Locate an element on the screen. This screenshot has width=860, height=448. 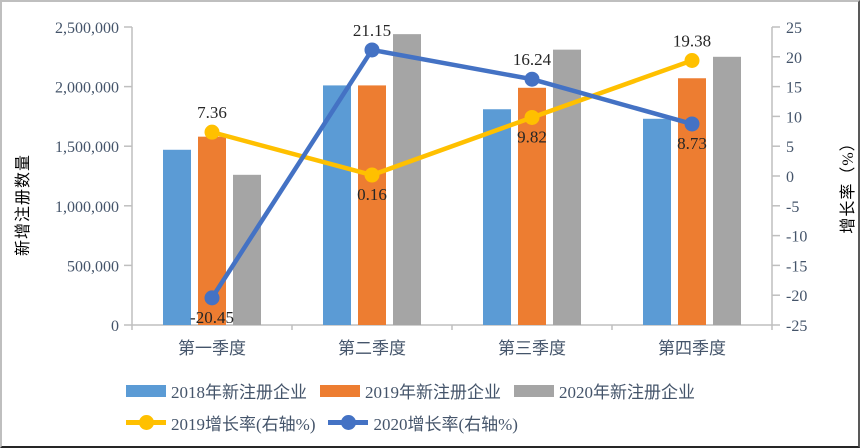
right-axis-tick-label: 0 is located at coordinates (790, 177).